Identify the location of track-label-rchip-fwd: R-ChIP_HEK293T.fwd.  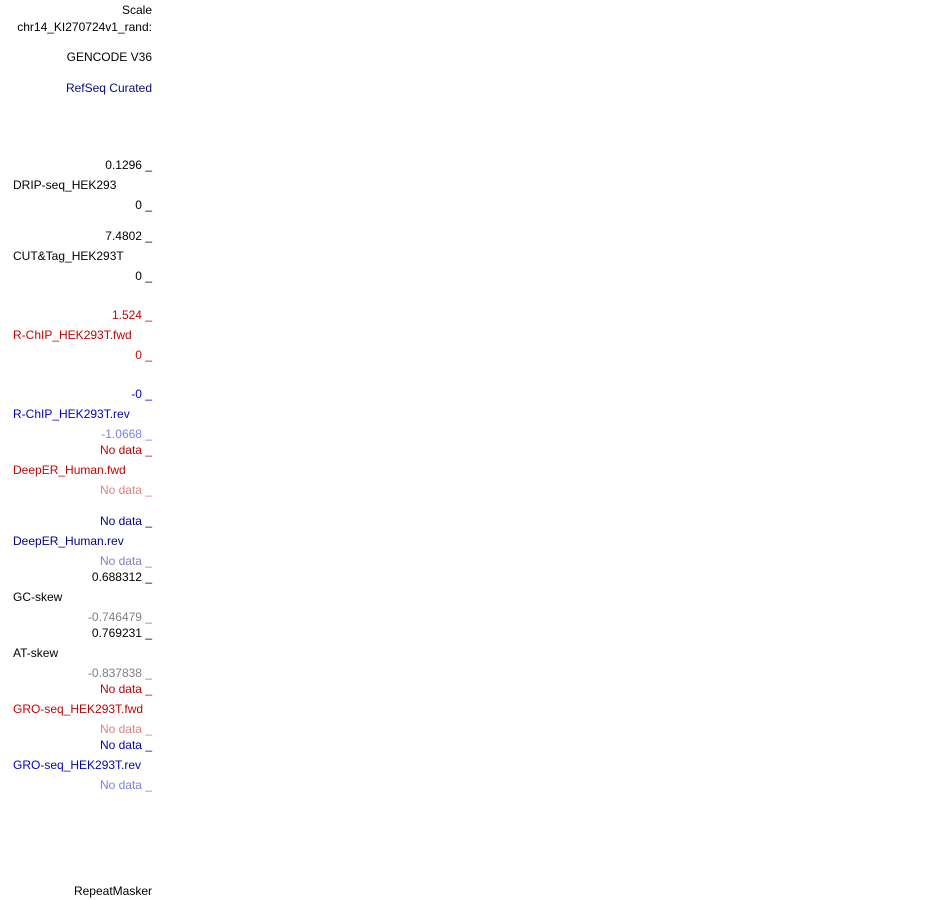
(72, 335).